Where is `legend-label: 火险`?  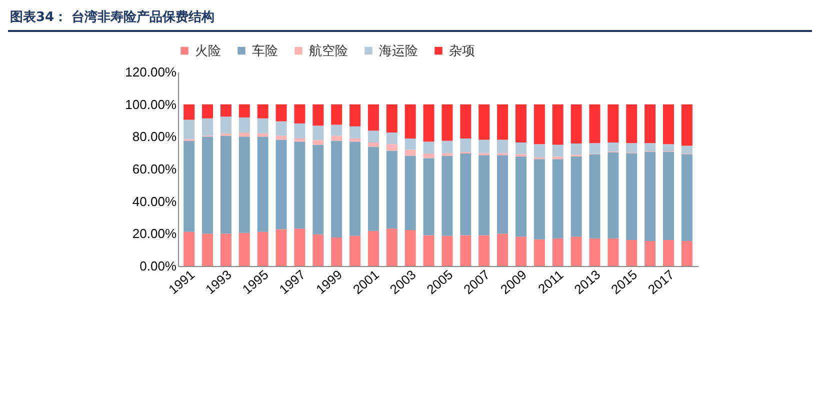 legend-label: 火险 is located at coordinates (208, 51).